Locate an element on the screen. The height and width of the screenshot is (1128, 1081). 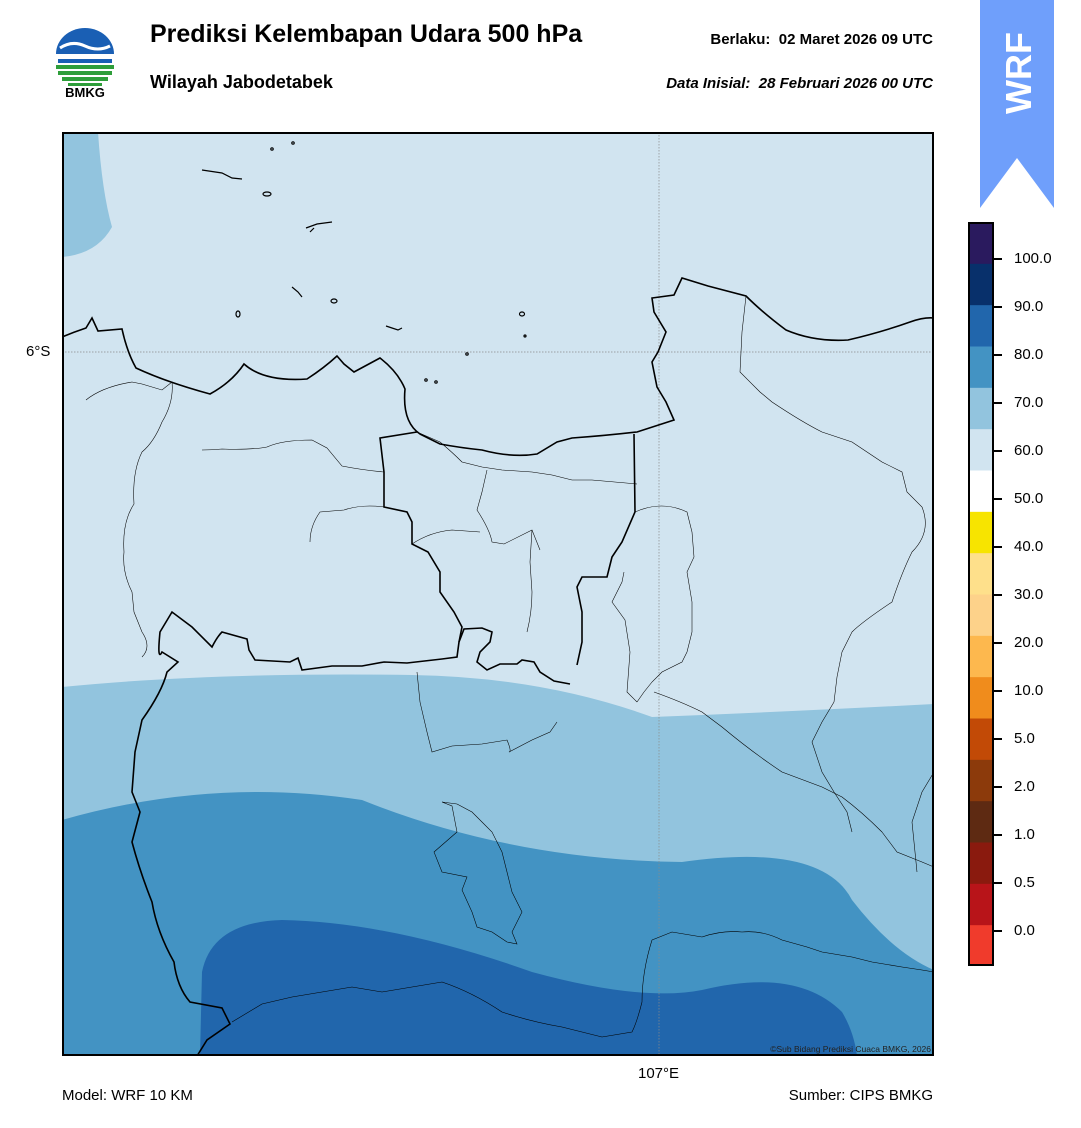
wrf-badge-text: WRF is located at coordinates (1018, 73).